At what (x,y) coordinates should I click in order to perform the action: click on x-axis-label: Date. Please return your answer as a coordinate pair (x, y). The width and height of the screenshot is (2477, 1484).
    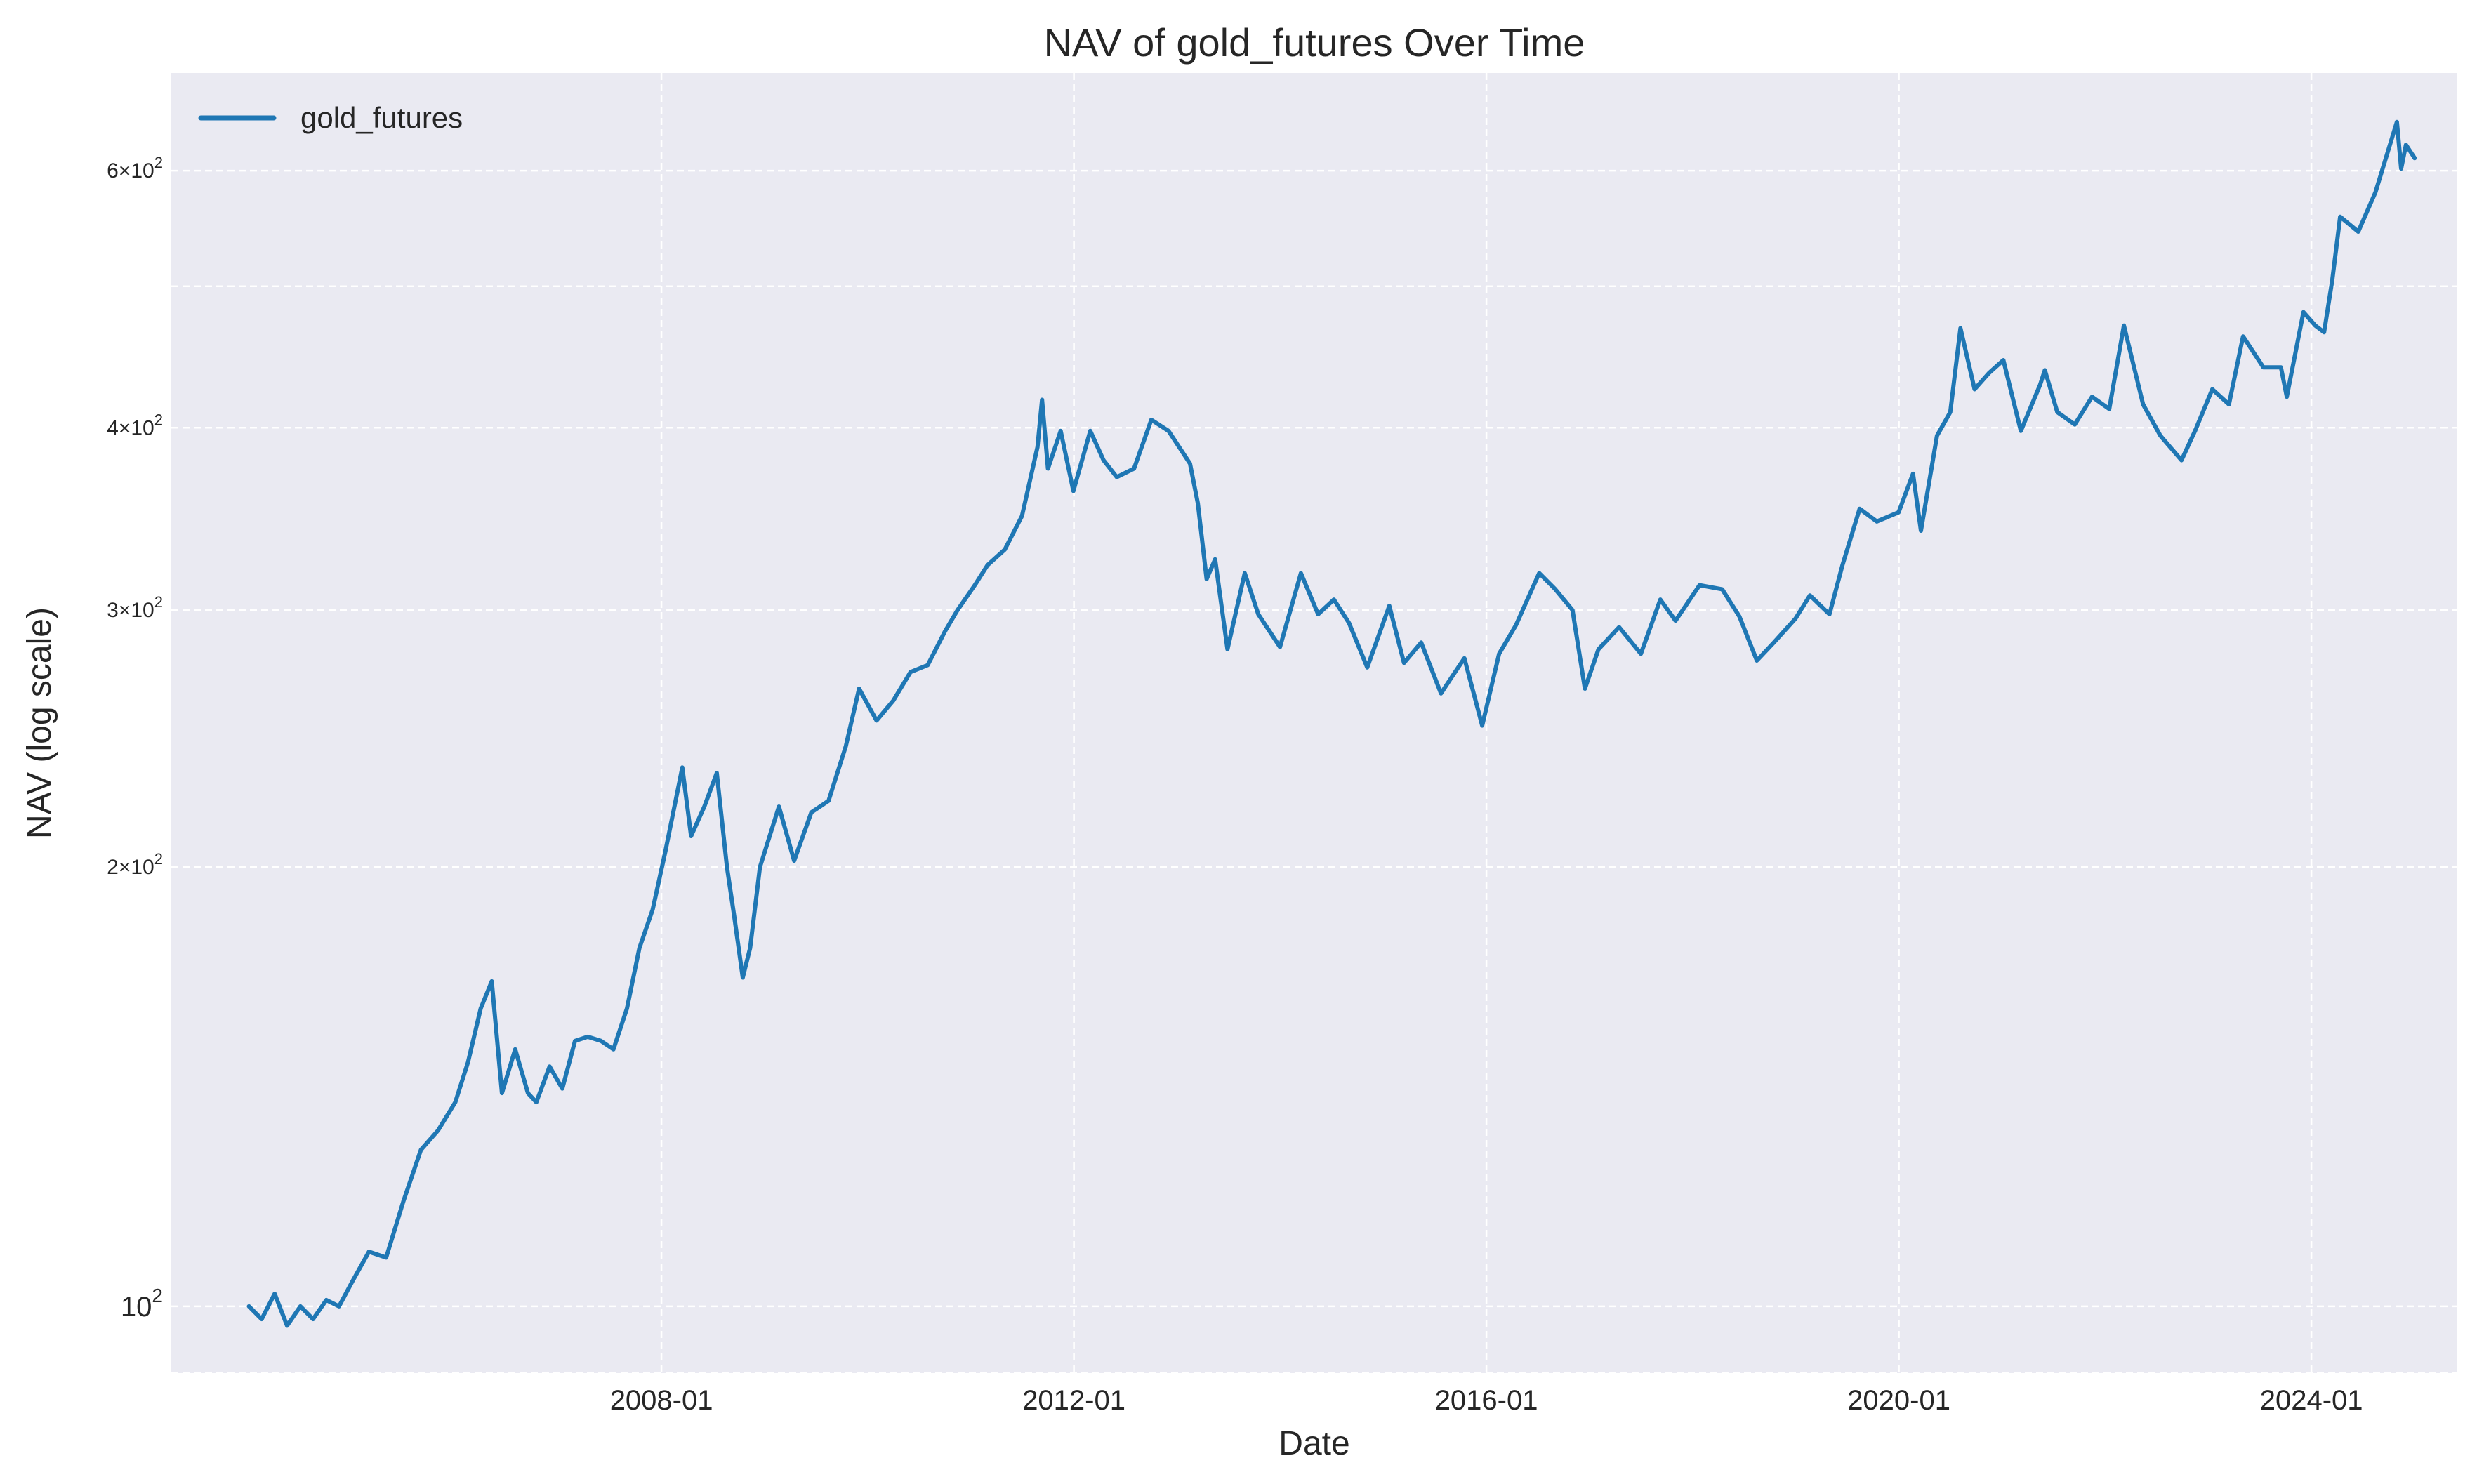
    Looking at the image, I should click on (1314, 1443).